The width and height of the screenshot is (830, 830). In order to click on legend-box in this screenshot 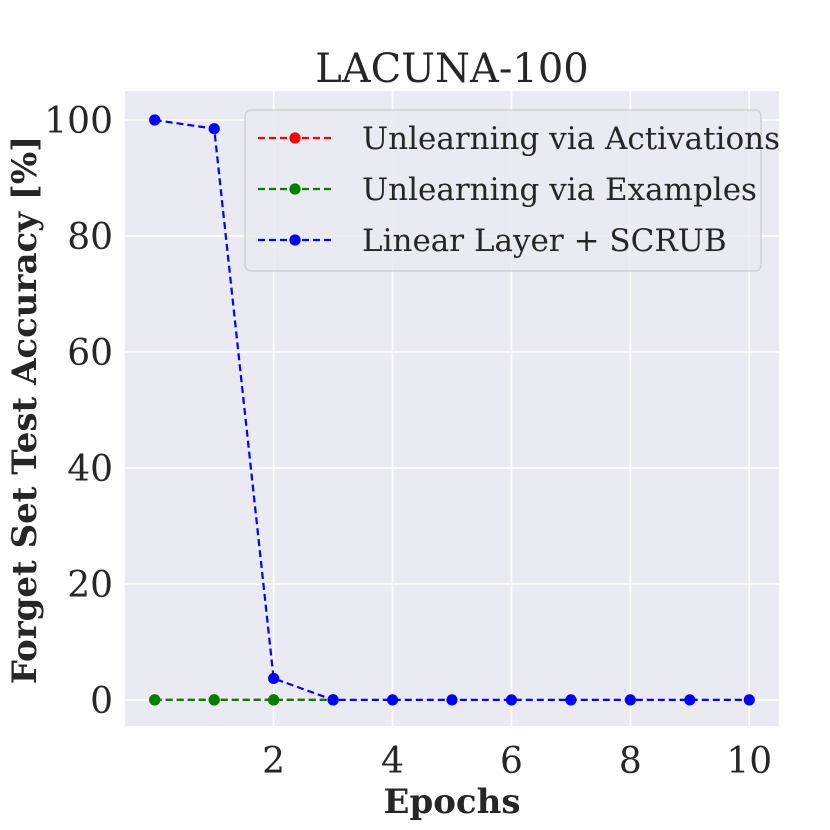, I will do `click(503, 190)`.